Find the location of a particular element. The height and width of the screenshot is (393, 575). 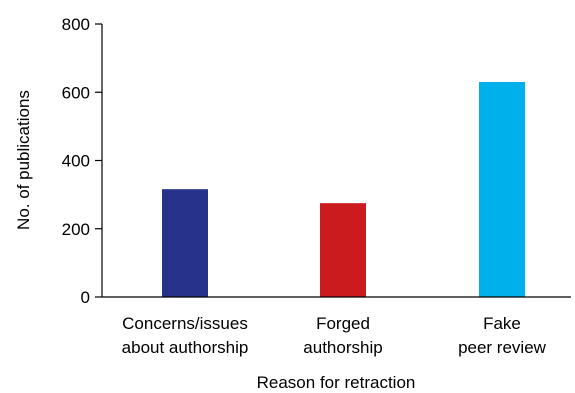

x-axis-title: Reason for retraction is located at coordinates (336, 382).